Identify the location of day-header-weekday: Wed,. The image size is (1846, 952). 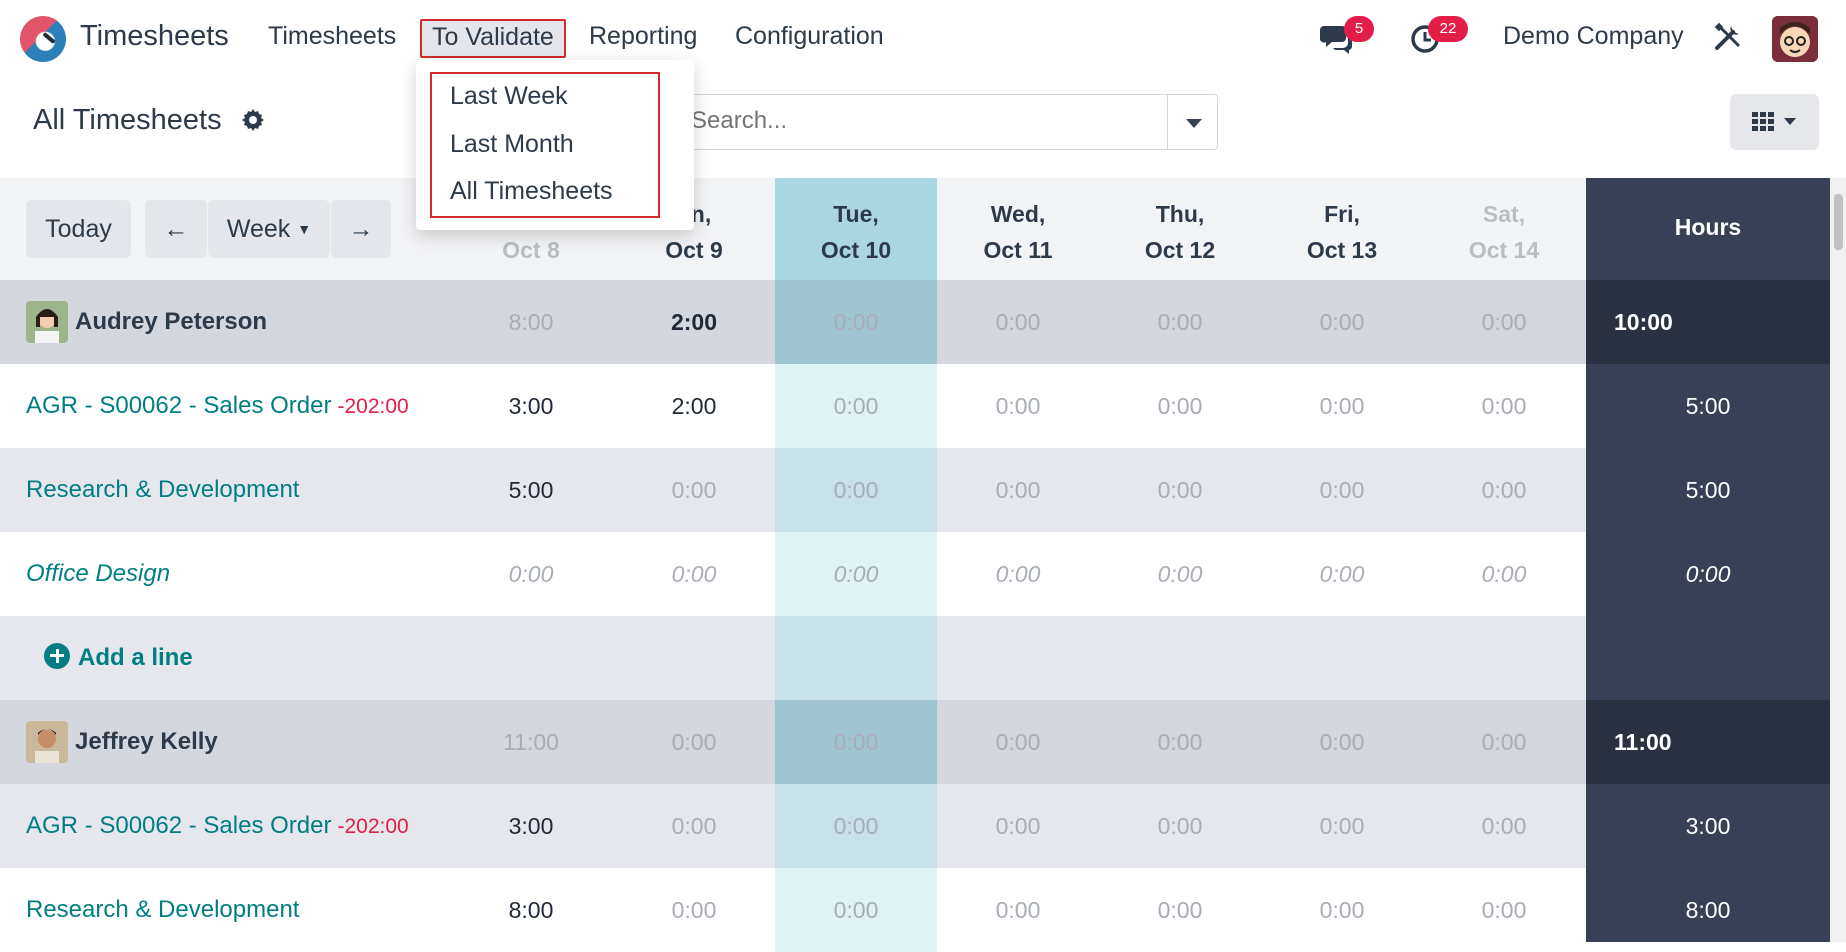
(1018, 214).